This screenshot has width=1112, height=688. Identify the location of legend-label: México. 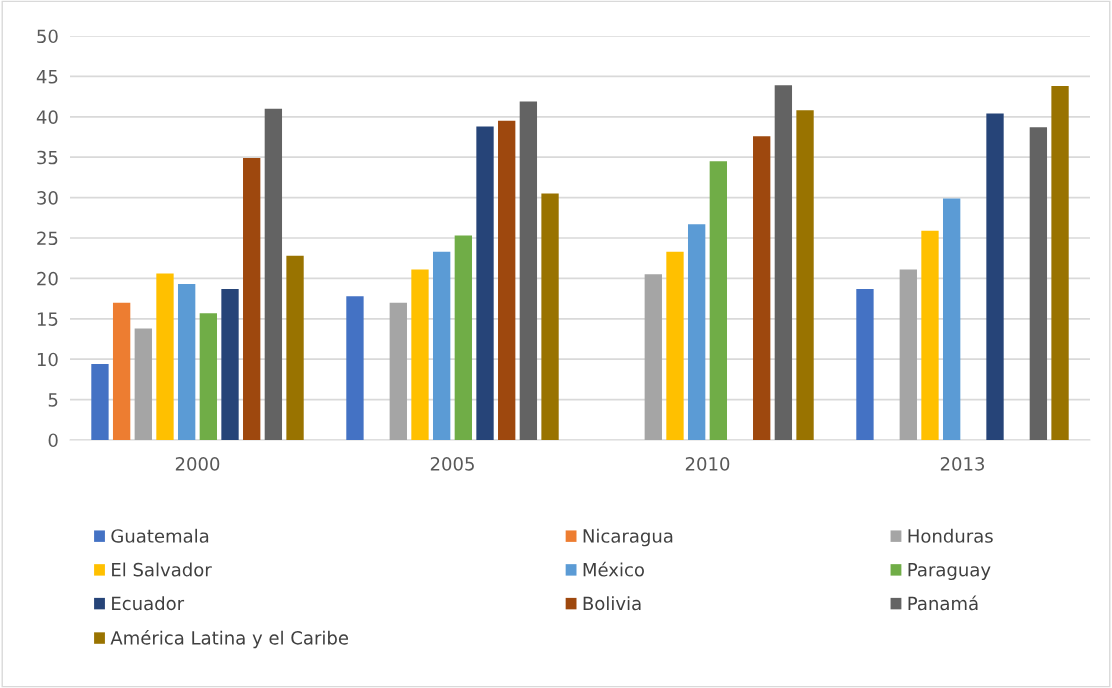
(613, 569).